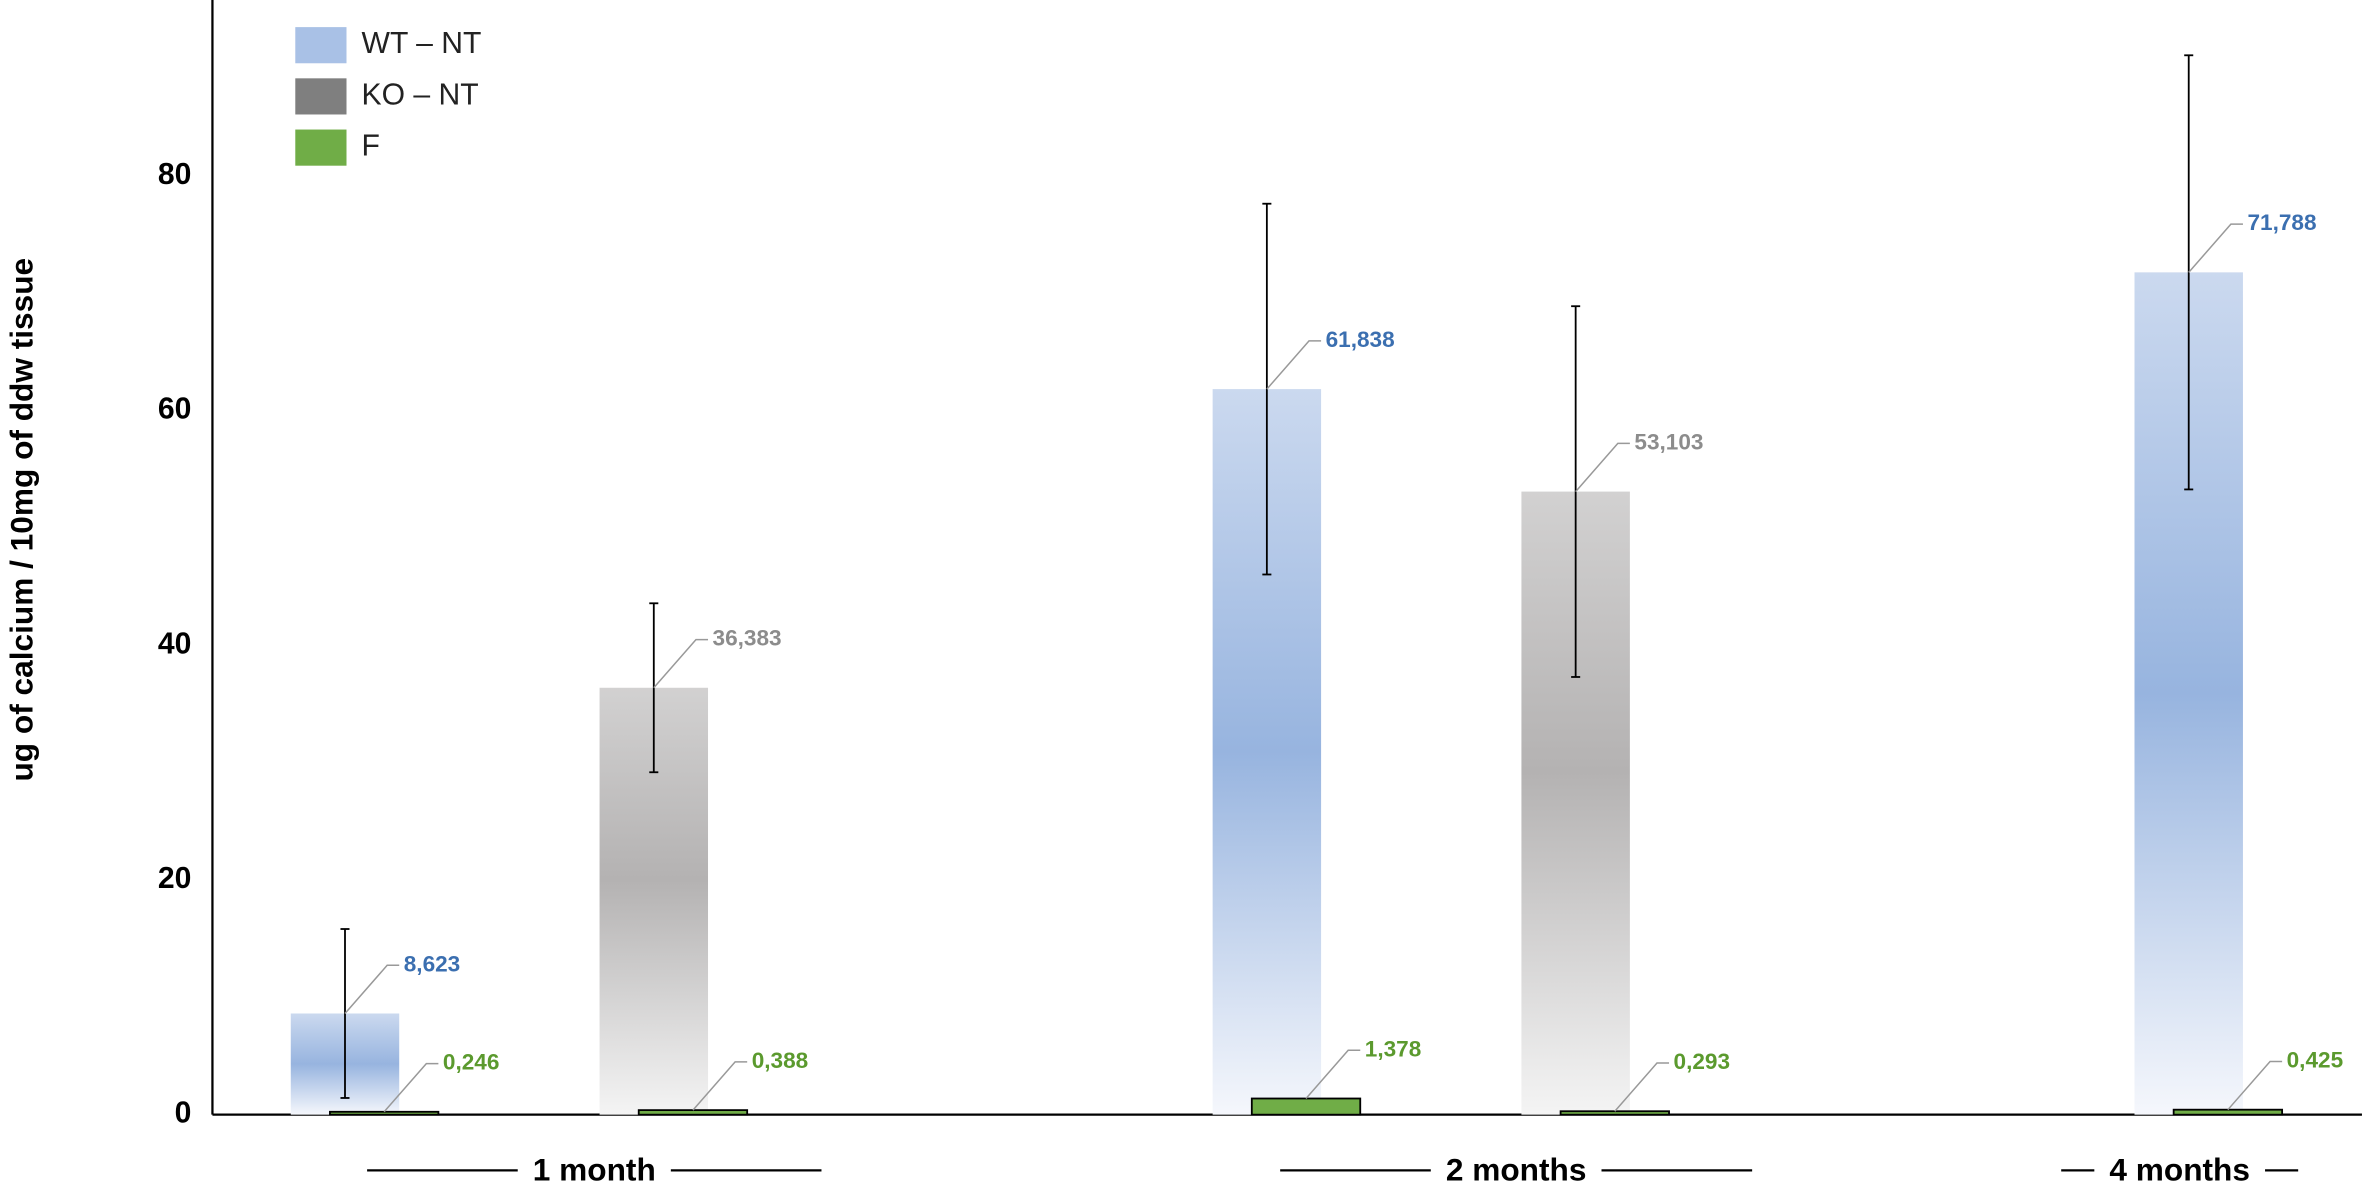 This screenshot has width=2362, height=1193. What do you see at coordinates (175, 174) in the screenshot?
I see `y-tick-label: 80` at bounding box center [175, 174].